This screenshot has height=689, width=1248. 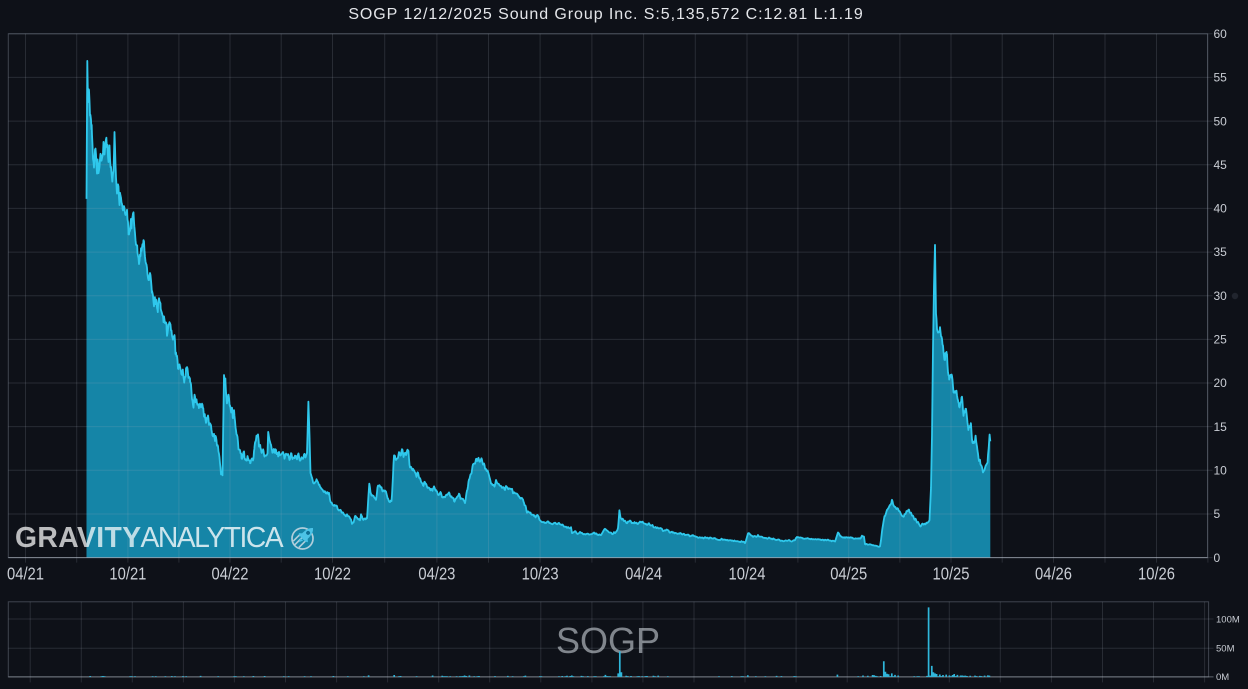 What do you see at coordinates (127, 574) in the screenshot?
I see `svg-text: 10/21` at bounding box center [127, 574].